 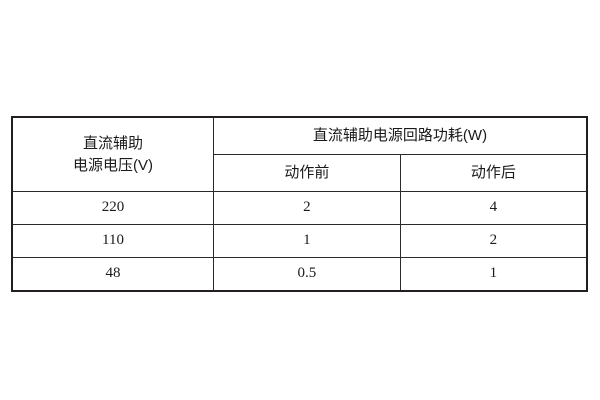 What do you see at coordinates (400, 135) in the screenshot?
I see `header-power-consumption-span: 直流辅助电源回路功耗(W)` at bounding box center [400, 135].